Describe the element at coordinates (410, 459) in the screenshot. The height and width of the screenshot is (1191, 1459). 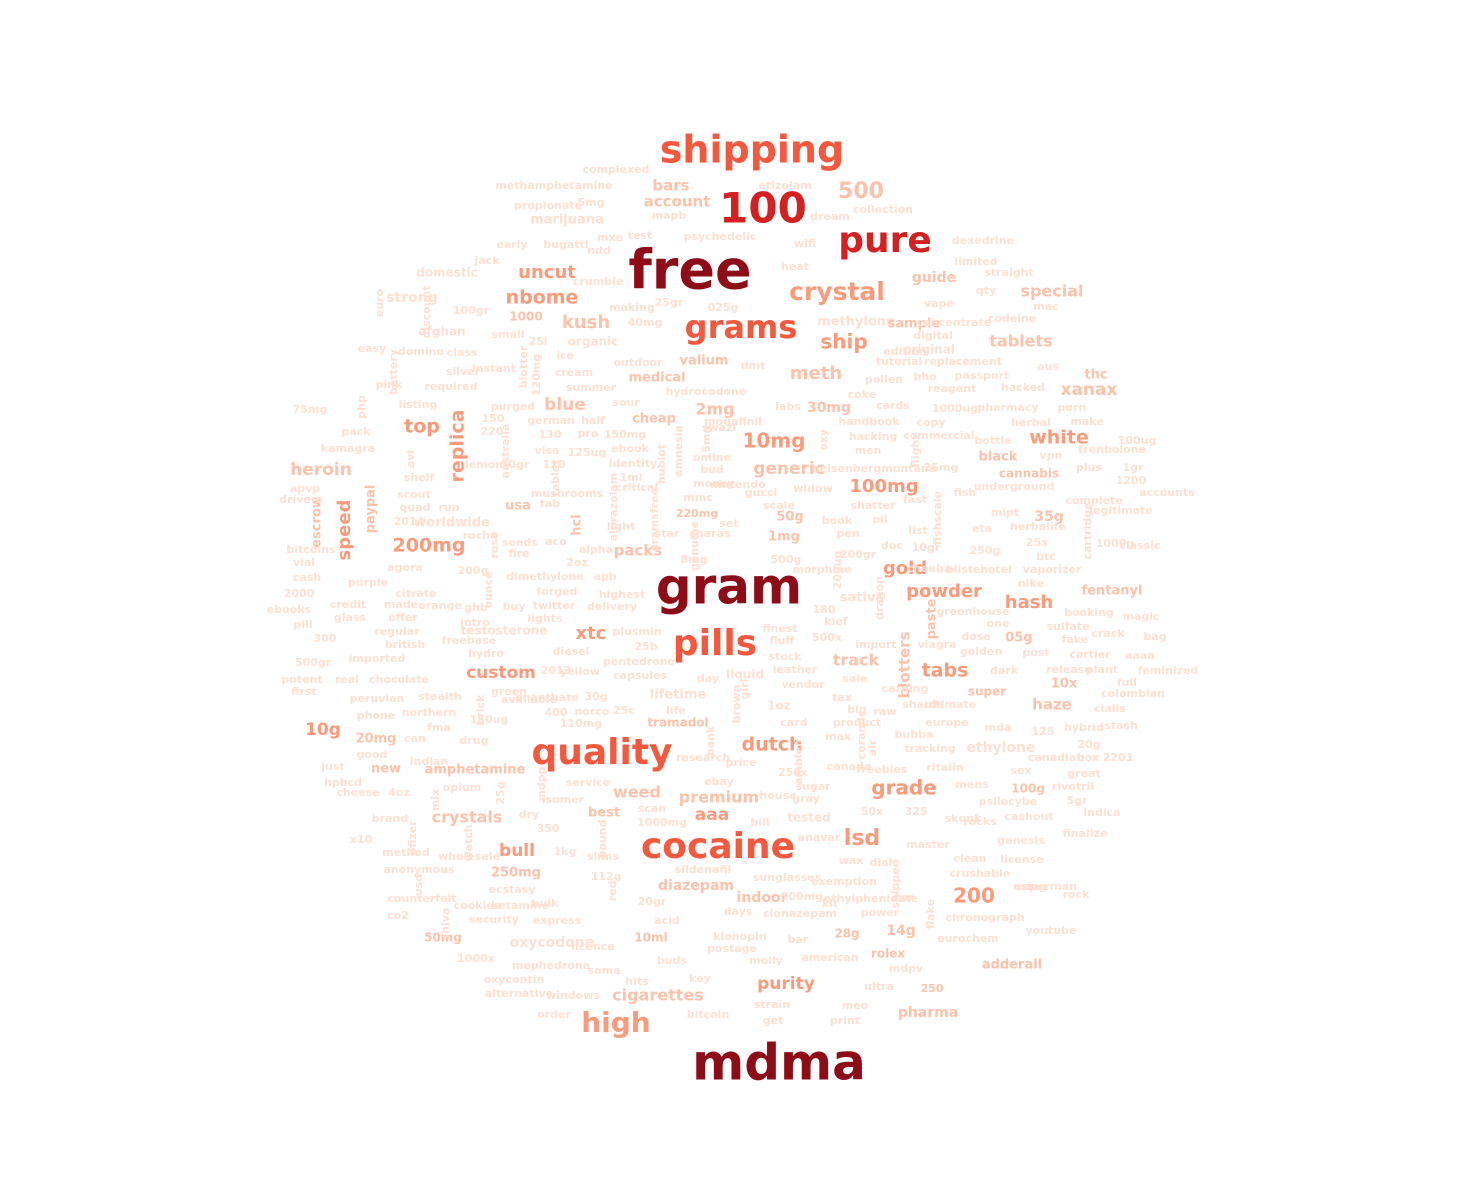
I see `word-avi: avi` at that location.